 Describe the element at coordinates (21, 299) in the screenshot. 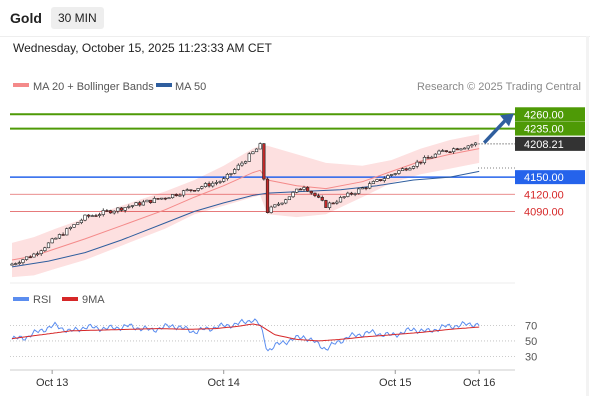

I see `legend-swatch-rsi` at that location.